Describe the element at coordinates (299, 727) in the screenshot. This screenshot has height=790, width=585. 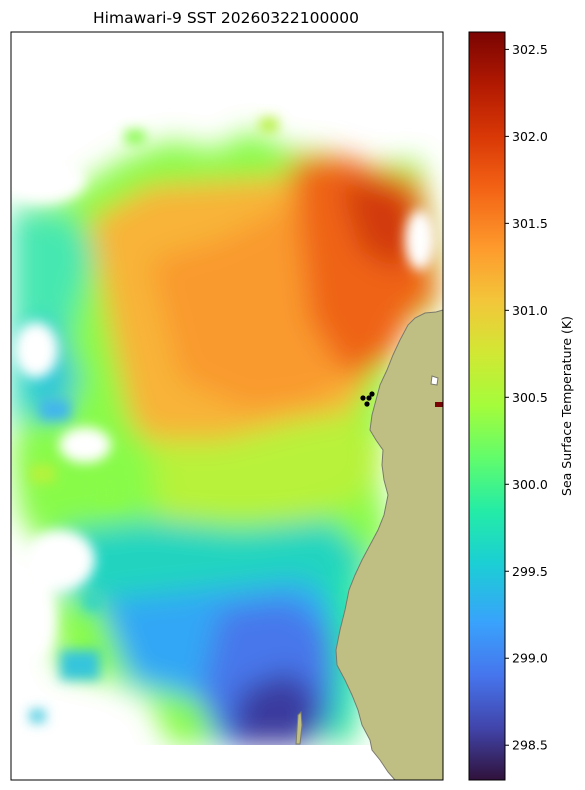
I see `small-island` at that location.